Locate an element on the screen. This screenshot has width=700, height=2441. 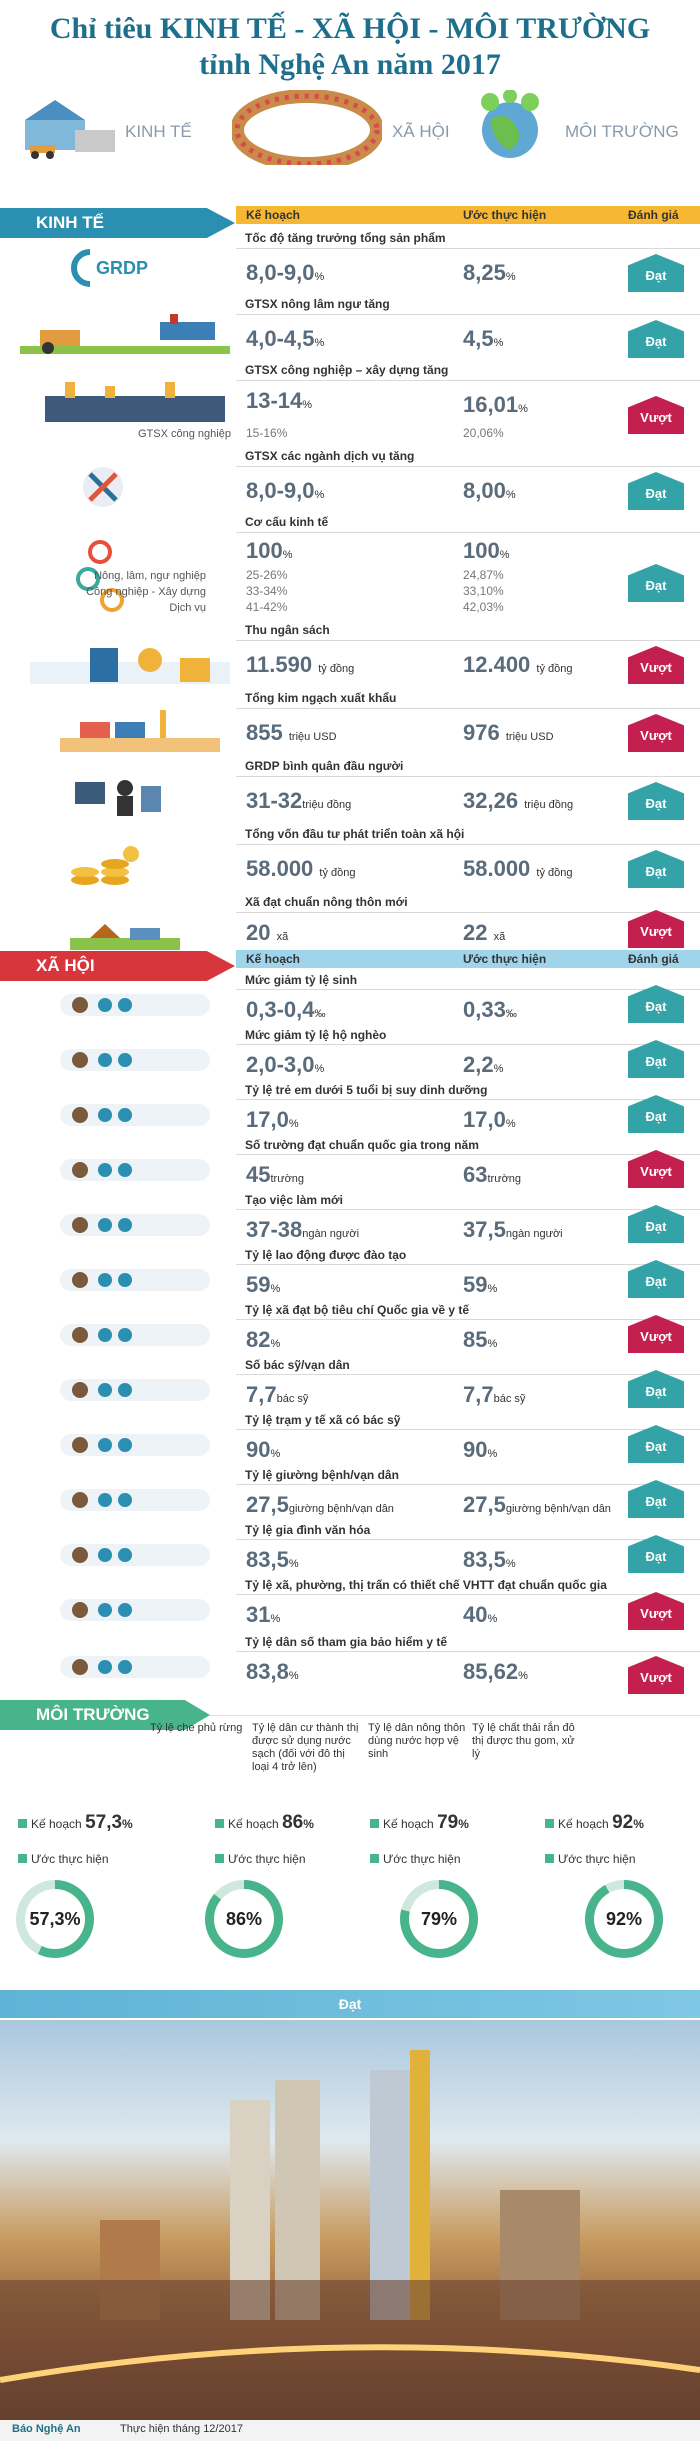
clinic-icon is located at coordinates (135, 1445).